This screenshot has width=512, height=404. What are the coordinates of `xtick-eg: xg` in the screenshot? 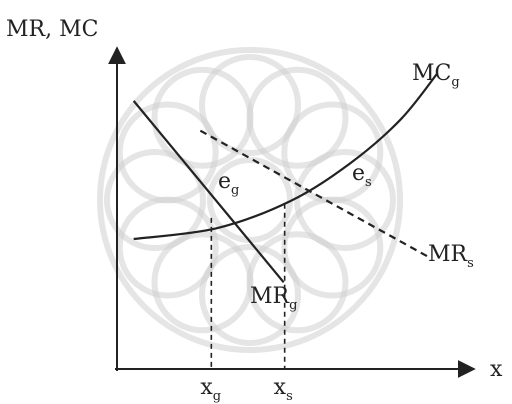 It's located at (210, 389).